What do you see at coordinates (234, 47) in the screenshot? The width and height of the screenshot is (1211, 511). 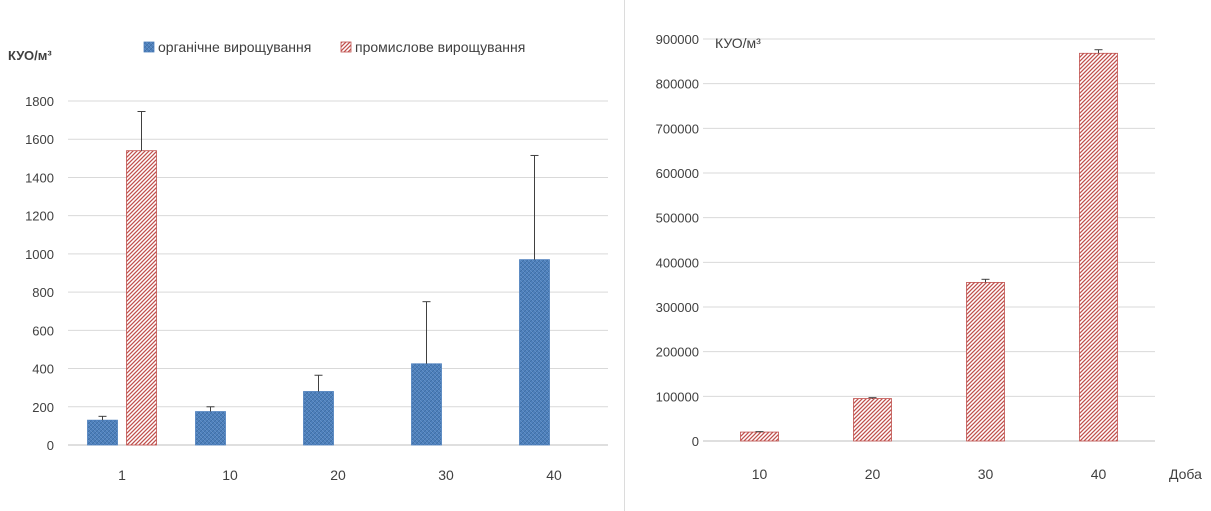 I see `legend-label-organic: органічне вирощування` at bounding box center [234, 47].